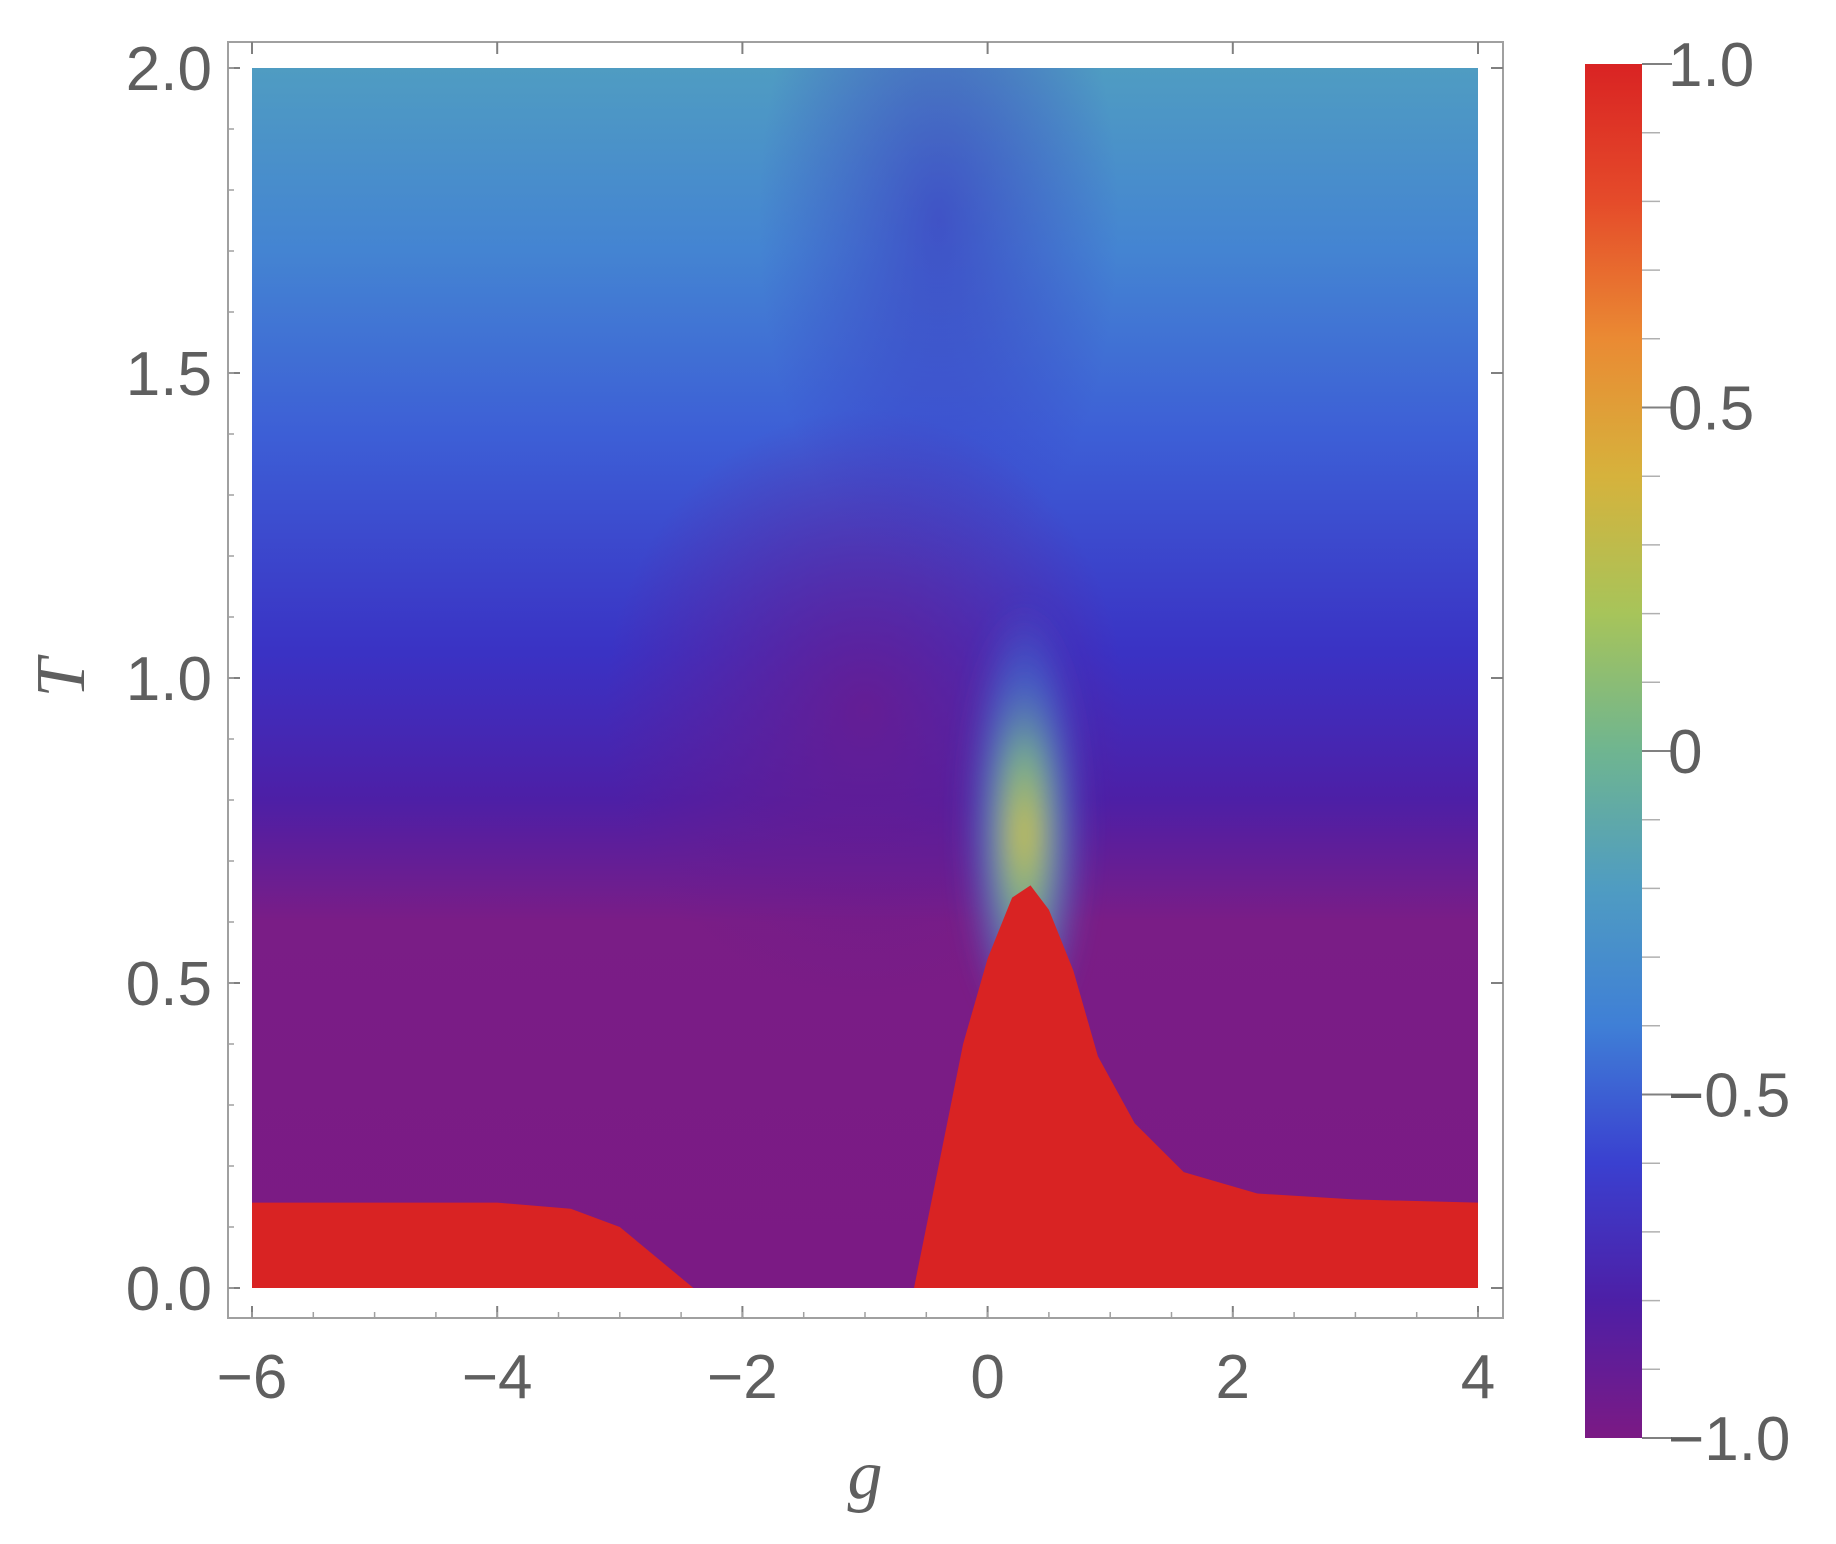 The height and width of the screenshot is (1544, 1836). What do you see at coordinates (169, 984) in the screenshot?
I see `y-tick-label: 0.5` at bounding box center [169, 984].